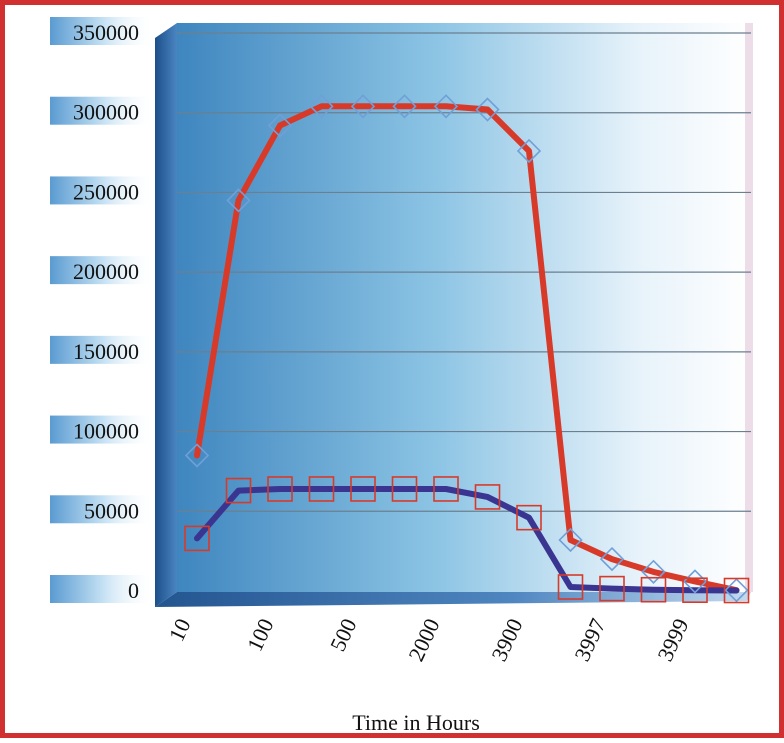 This screenshot has height=743, width=784. What do you see at coordinates (749, 307) in the screenshot?
I see `plot-right-edge` at bounding box center [749, 307].